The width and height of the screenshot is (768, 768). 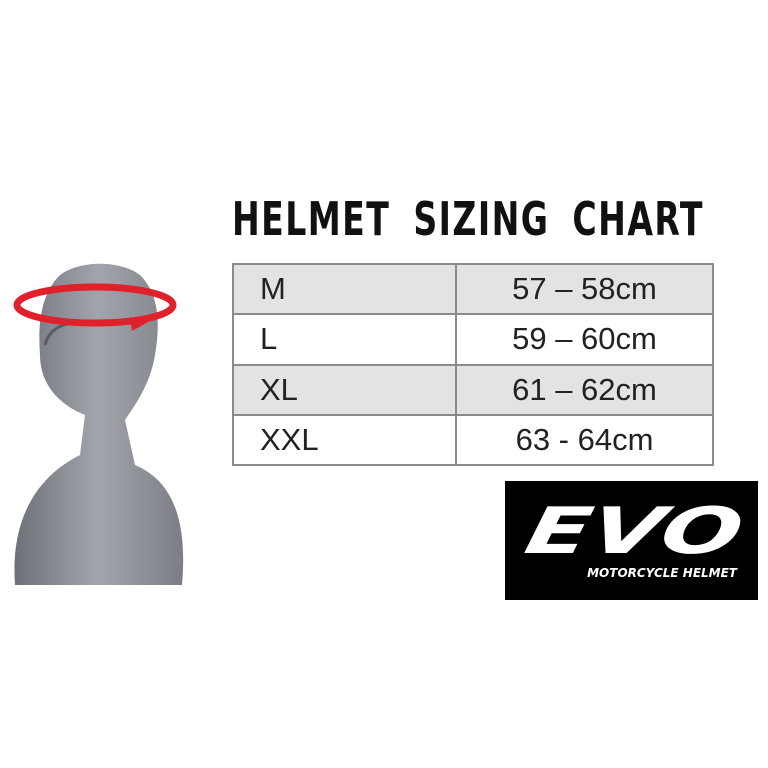 I want to click on table-row: L 59 – 60cm, so click(x=473, y=339).